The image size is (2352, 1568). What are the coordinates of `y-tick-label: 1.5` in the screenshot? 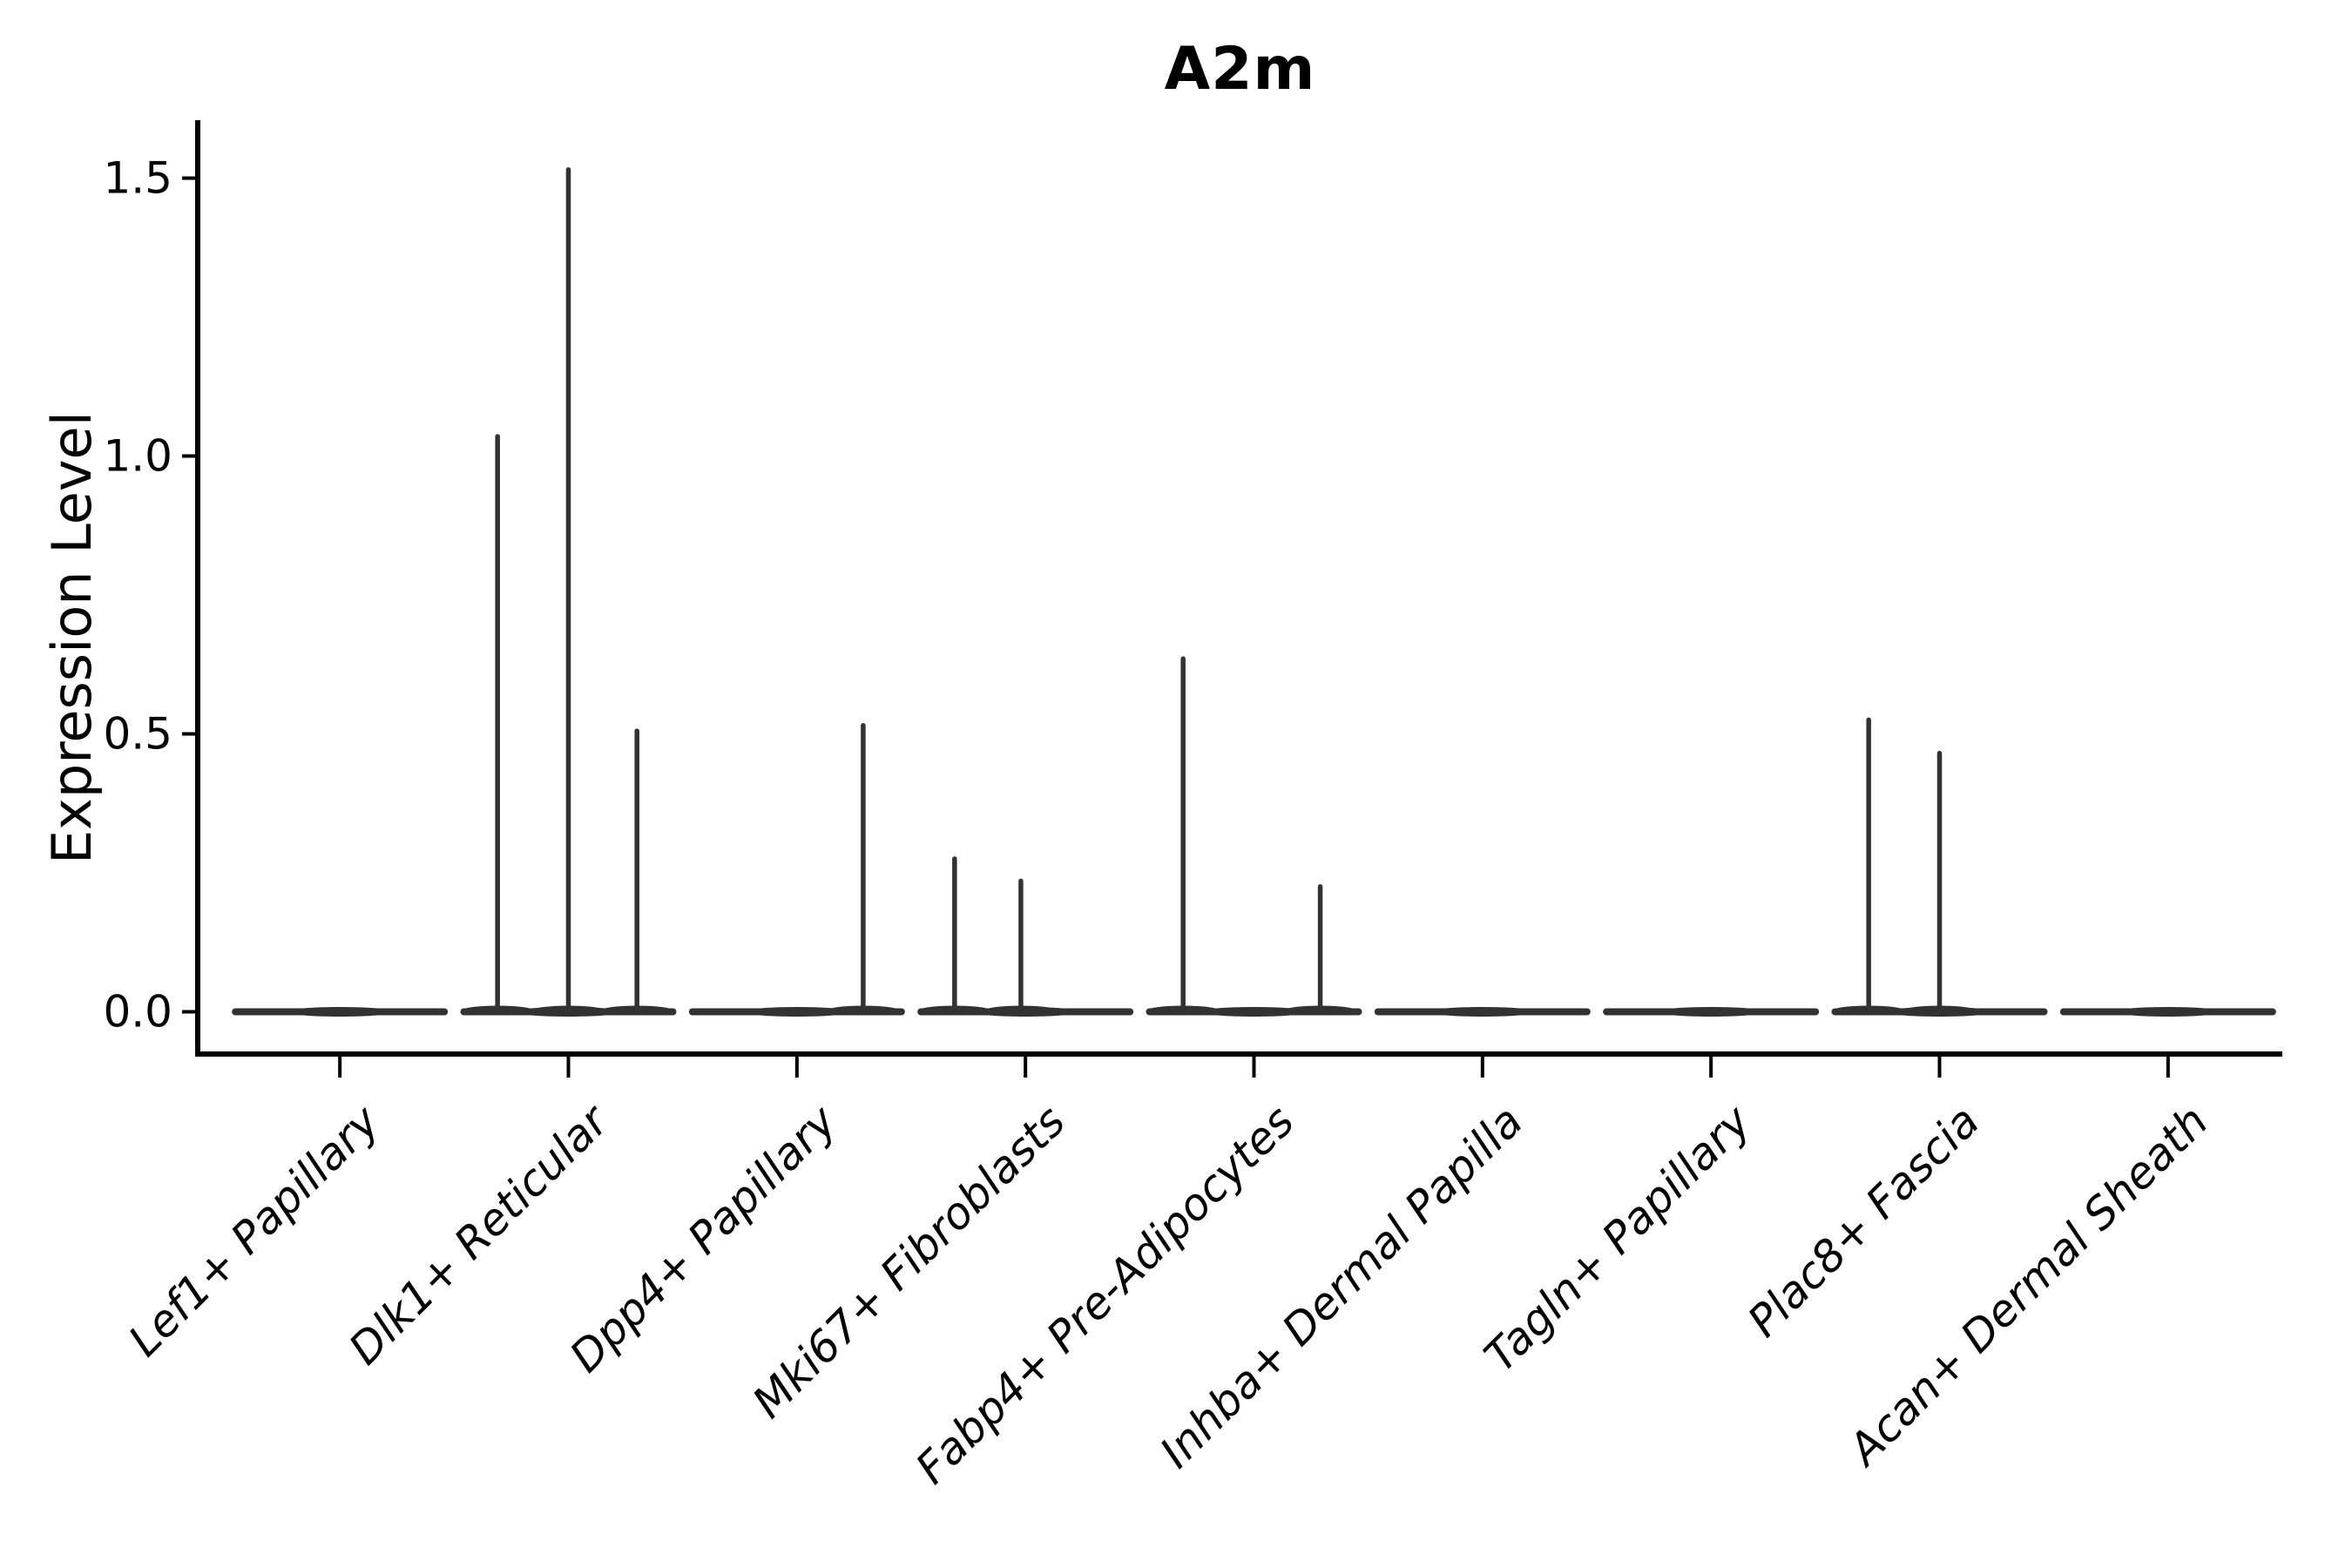 It's located at (137, 178).